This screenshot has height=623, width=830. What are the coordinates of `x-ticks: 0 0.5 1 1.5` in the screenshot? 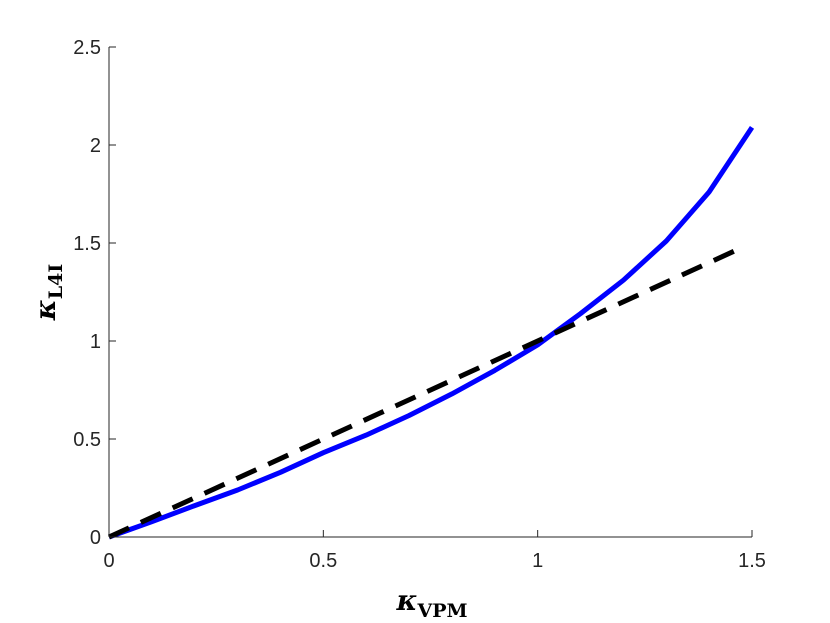 It's located at (434, 551).